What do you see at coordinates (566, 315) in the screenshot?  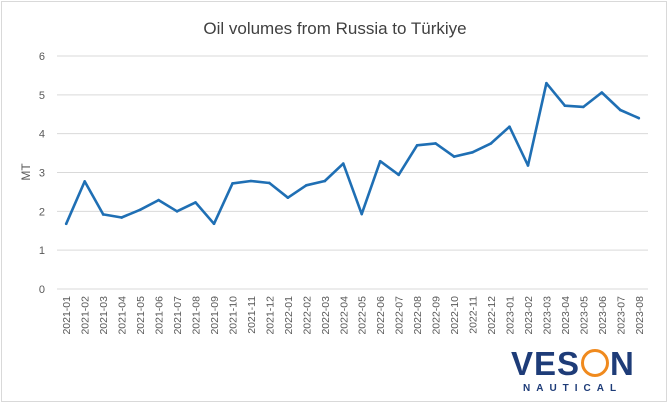 I see `x-tick-label: 2023-04` at bounding box center [566, 315].